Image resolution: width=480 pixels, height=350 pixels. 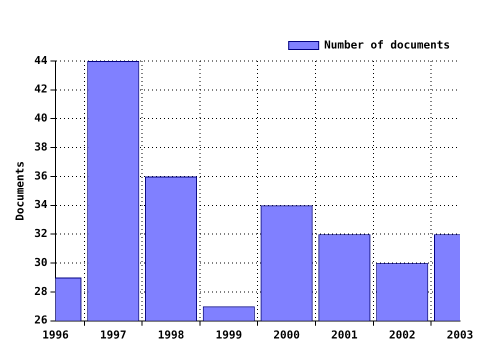 What do you see at coordinates (41, 233) in the screenshot?
I see `y-tick-label: 32` at bounding box center [41, 233].